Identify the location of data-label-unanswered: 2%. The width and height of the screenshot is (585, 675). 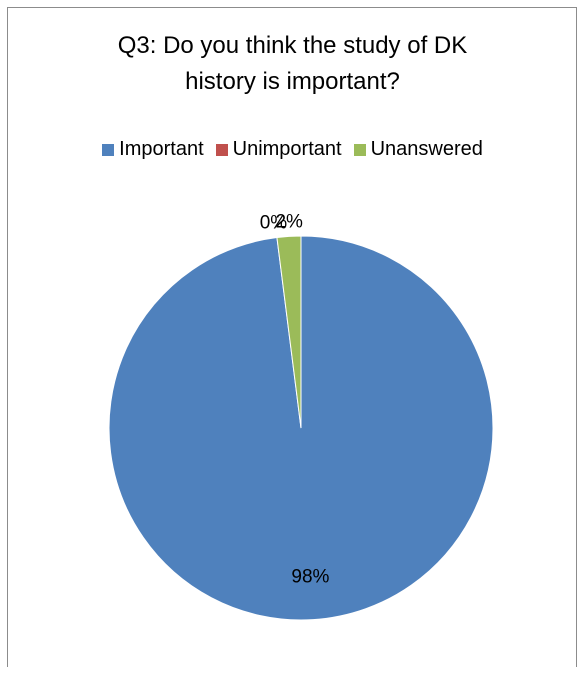
(289, 221).